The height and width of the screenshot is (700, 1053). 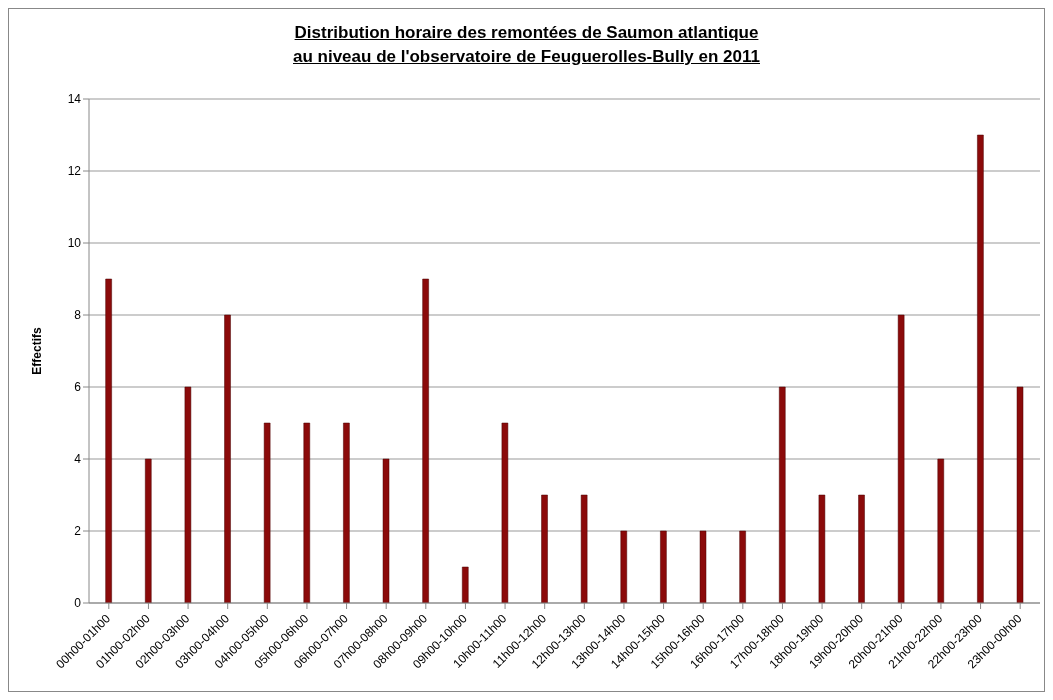 I want to click on chart-title: Distribution horaire des remontées de Saumon atlantique au niveau de l'observatoire de Feuguerolles-Bully en 2011, so click(x=526, y=45).